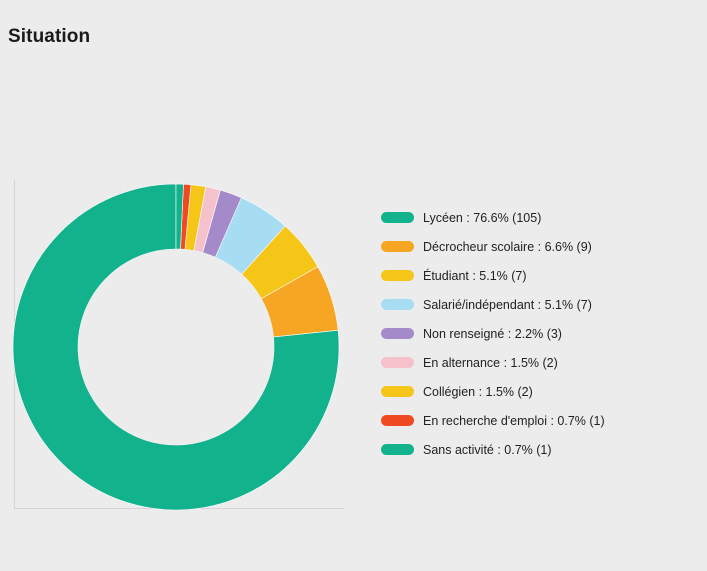  Describe the element at coordinates (478, 391) in the screenshot. I see `legend-label: Collégien : 1.5% (2)` at that location.